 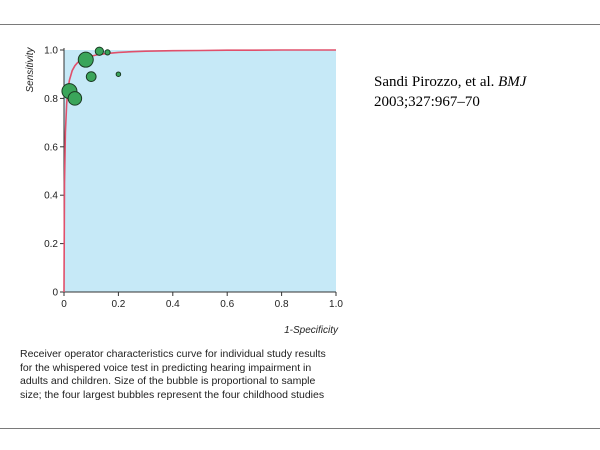 I want to click on citation-reference: 2003;327:967–70, so click(x=427, y=102).